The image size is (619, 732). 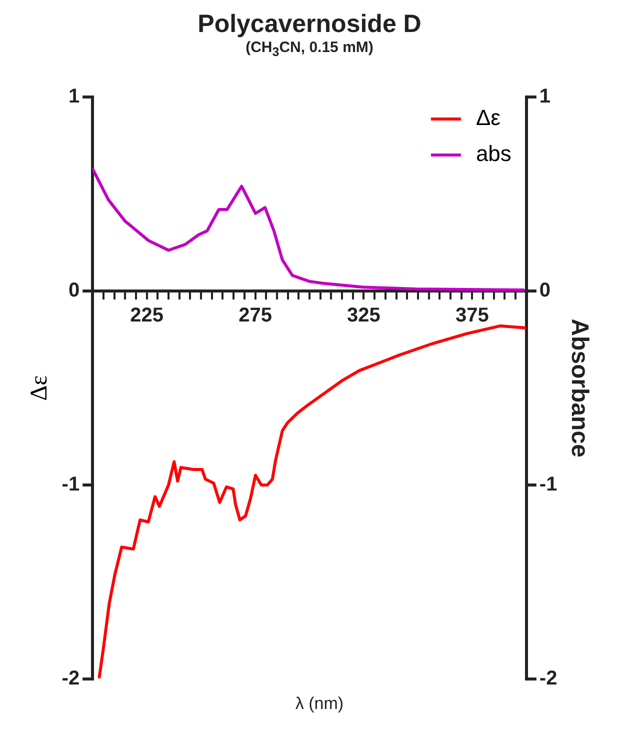 I want to click on y2-tick-label: -2, so click(x=548, y=679).